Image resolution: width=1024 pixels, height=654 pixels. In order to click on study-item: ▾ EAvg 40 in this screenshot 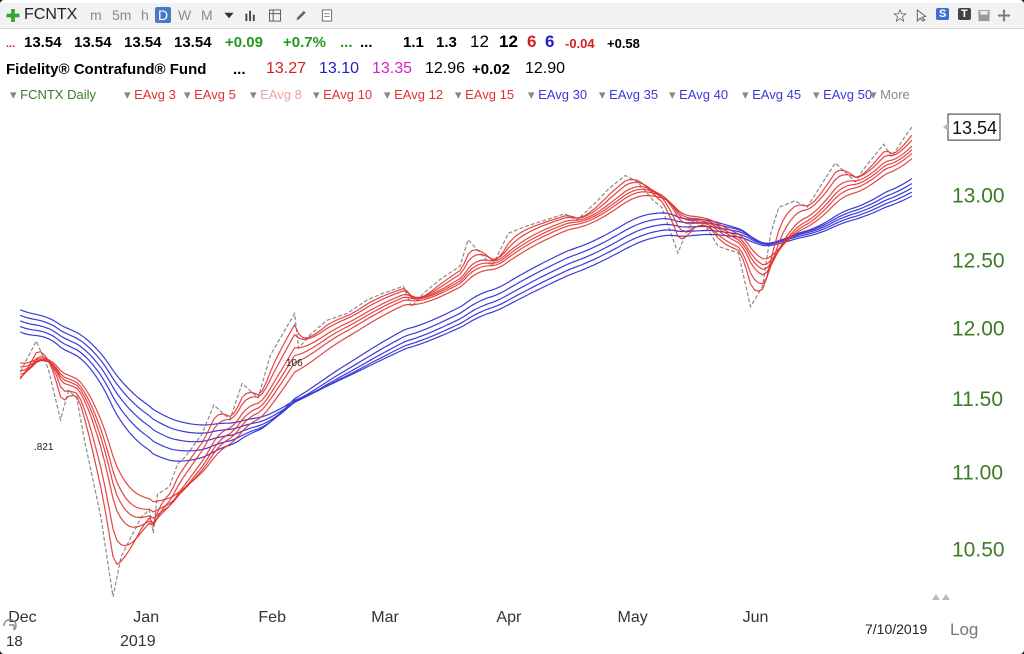, I will do `click(698, 95)`.